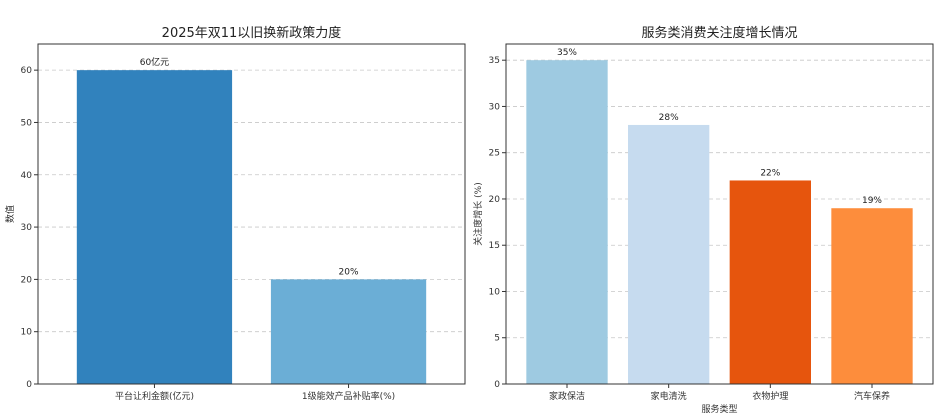  What do you see at coordinates (872, 201) in the screenshot?
I see `data-label: 19%` at bounding box center [872, 201].